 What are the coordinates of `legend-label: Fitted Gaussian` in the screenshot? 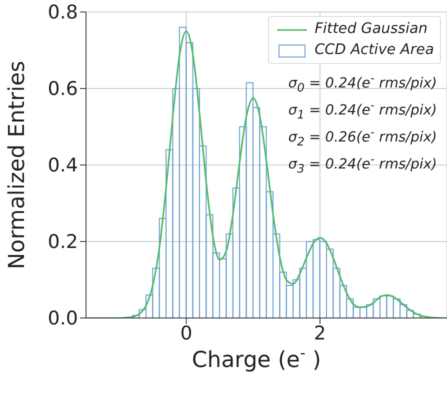 It's located at (371, 29).